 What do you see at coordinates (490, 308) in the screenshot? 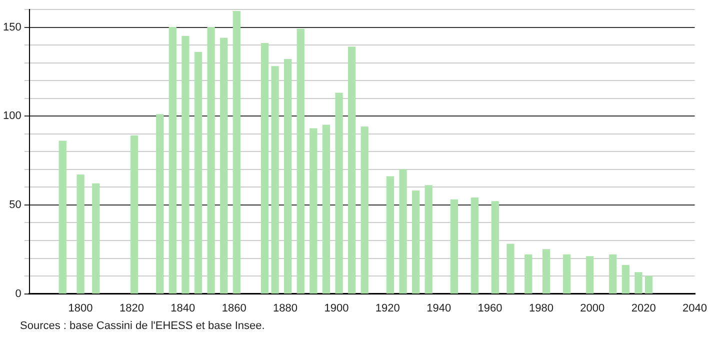
I see `x-tick-label: 1960` at bounding box center [490, 308].